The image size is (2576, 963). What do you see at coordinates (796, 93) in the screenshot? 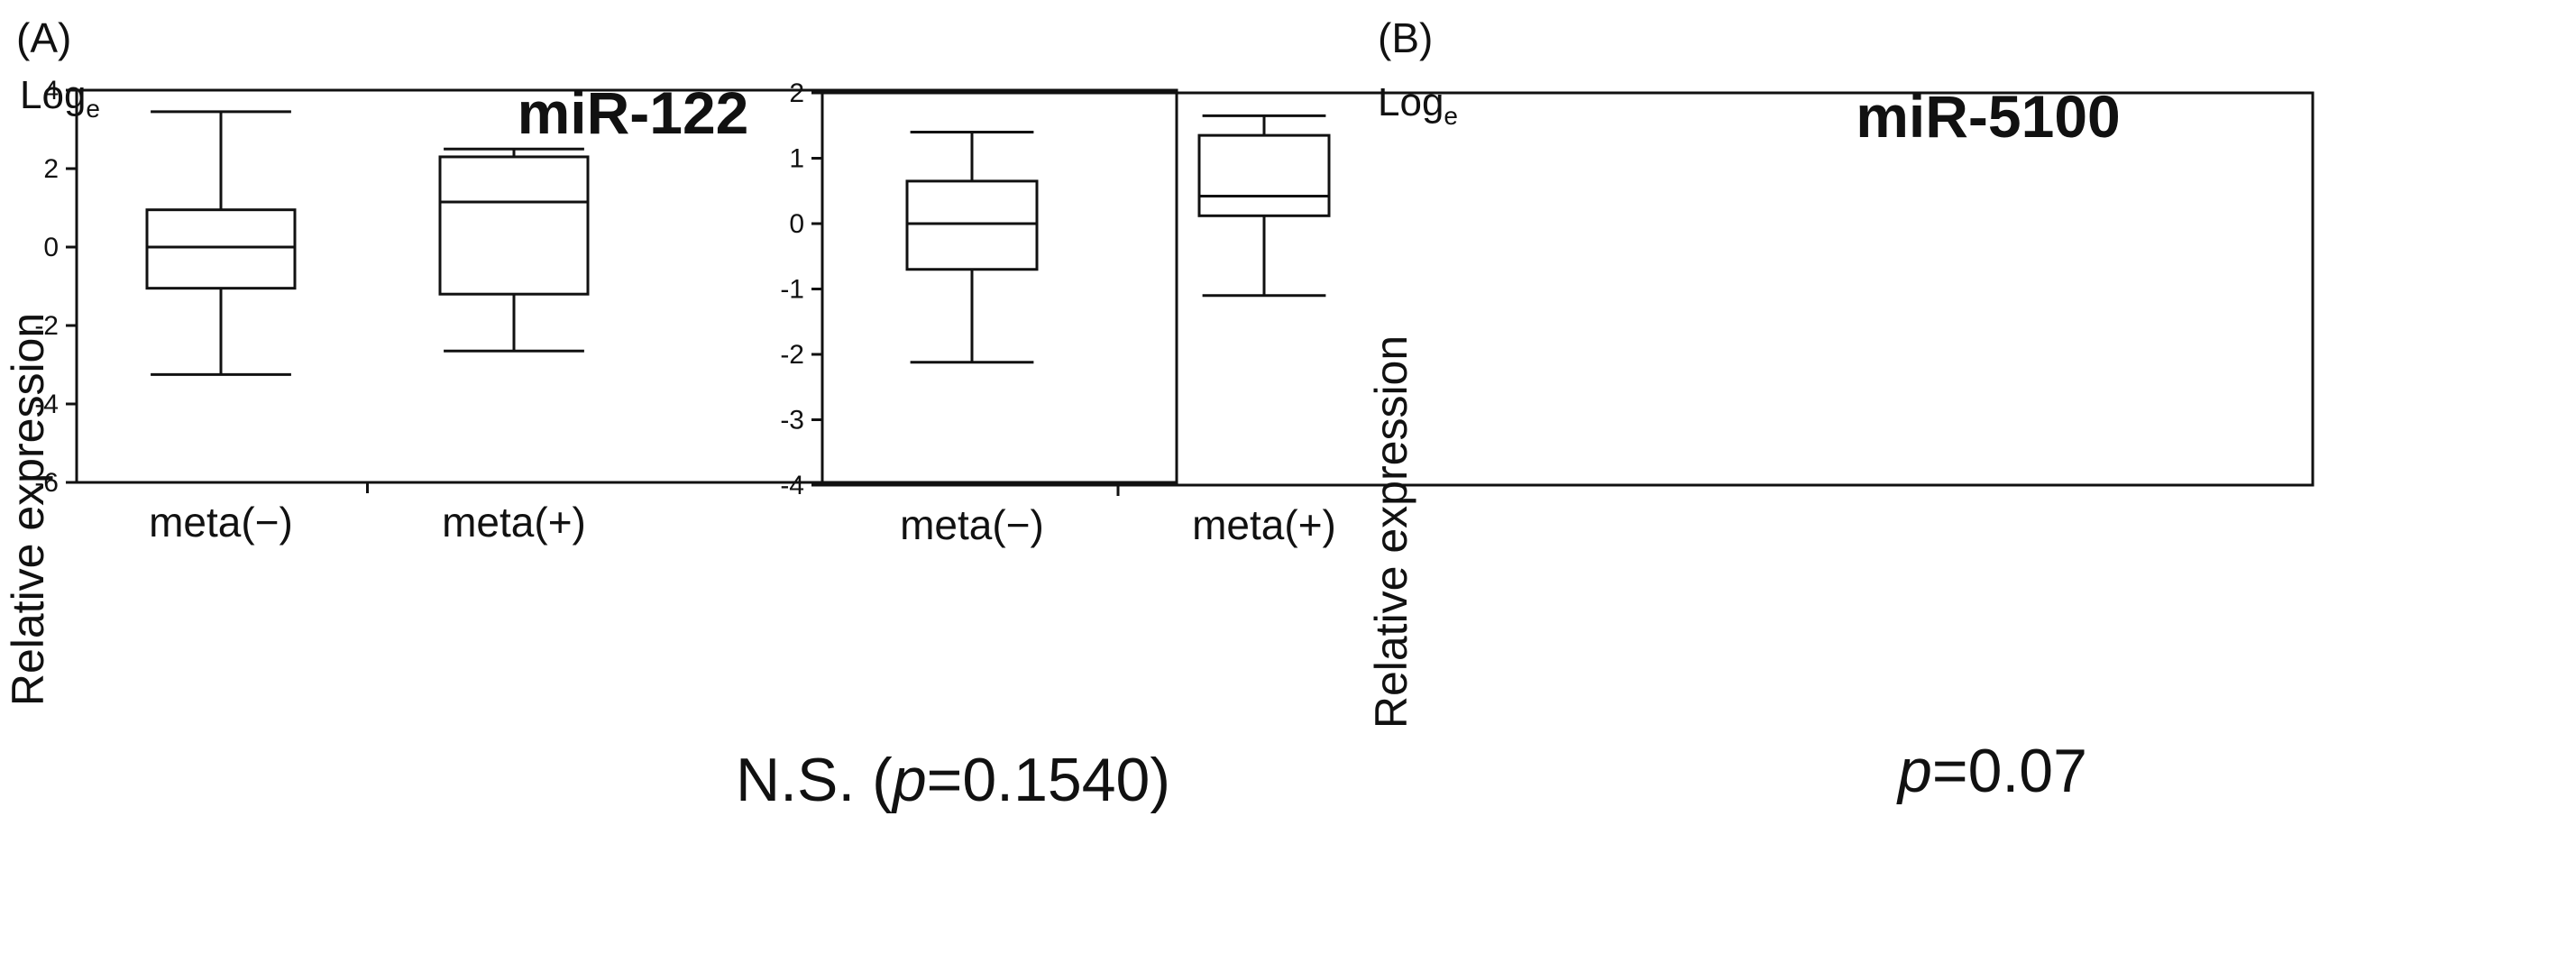
I see `panel-b-y-tick-label: 2` at bounding box center [796, 93].